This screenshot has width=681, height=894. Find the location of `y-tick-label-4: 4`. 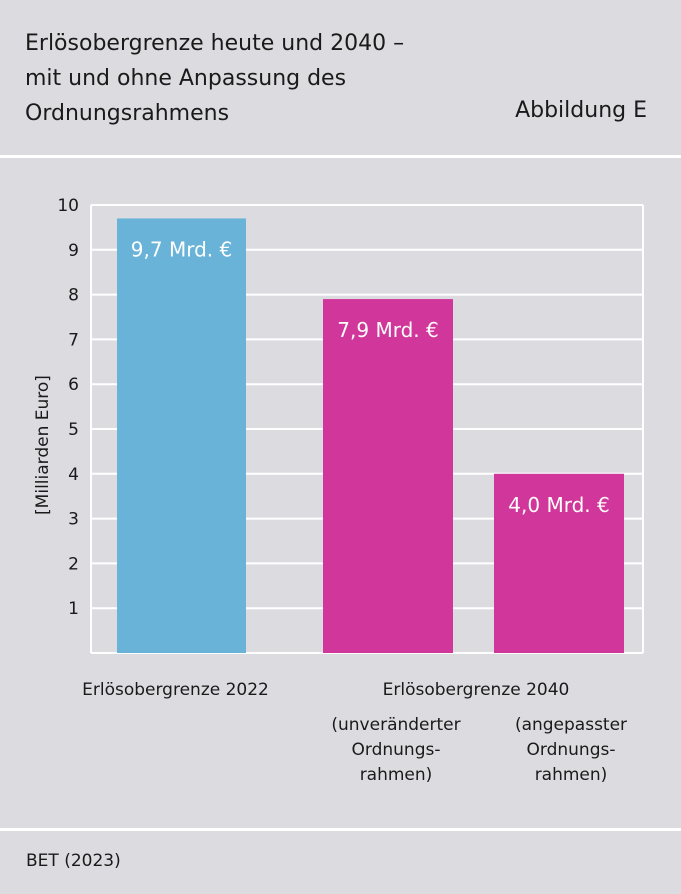

y-tick-label-4: 4 is located at coordinates (73, 475).